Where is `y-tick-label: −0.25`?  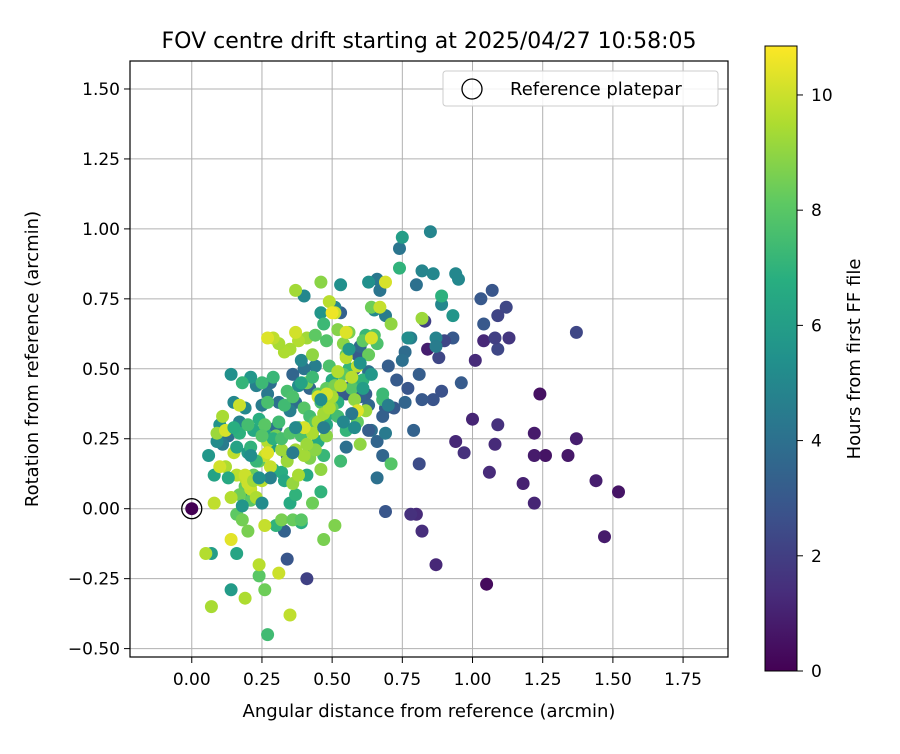
y-tick-label: −0.25 is located at coordinates (94, 580).